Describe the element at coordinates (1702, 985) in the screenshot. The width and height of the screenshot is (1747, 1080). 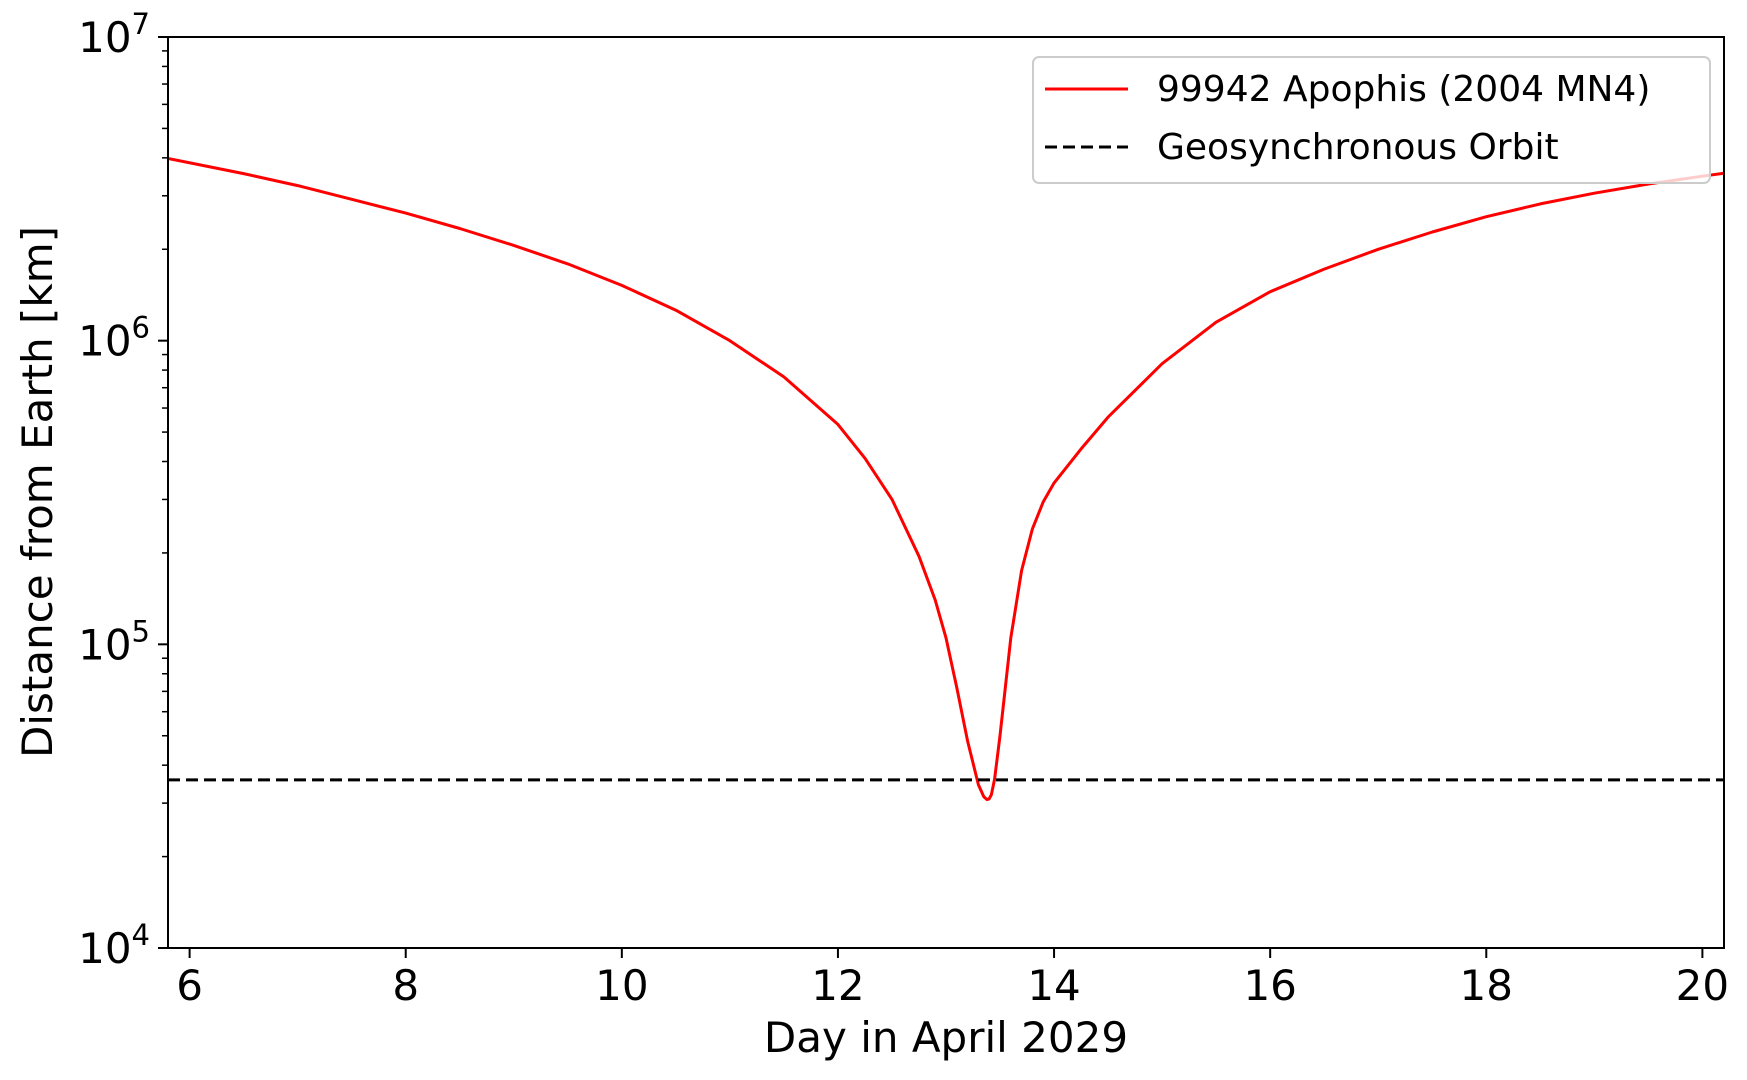
I see `x-tick-label: 20` at that location.